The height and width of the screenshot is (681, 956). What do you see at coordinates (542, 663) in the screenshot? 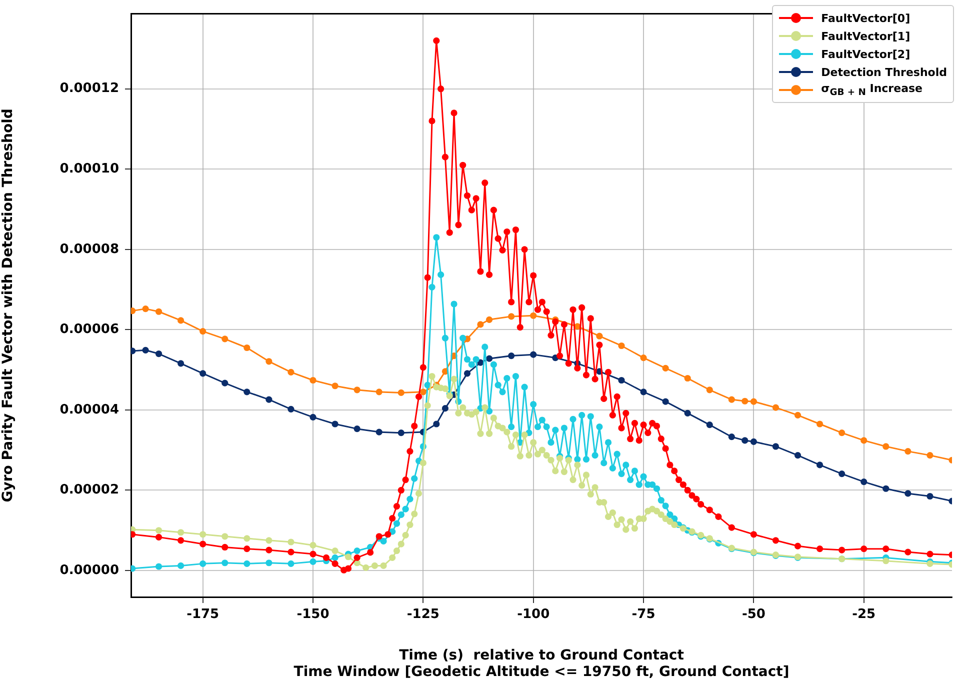
I see `x-axis-title: Time (s) relative to Ground Contact Time Window [Geodetic Altitude <= 19750 ft, Ground Contact]` at bounding box center [542, 663].